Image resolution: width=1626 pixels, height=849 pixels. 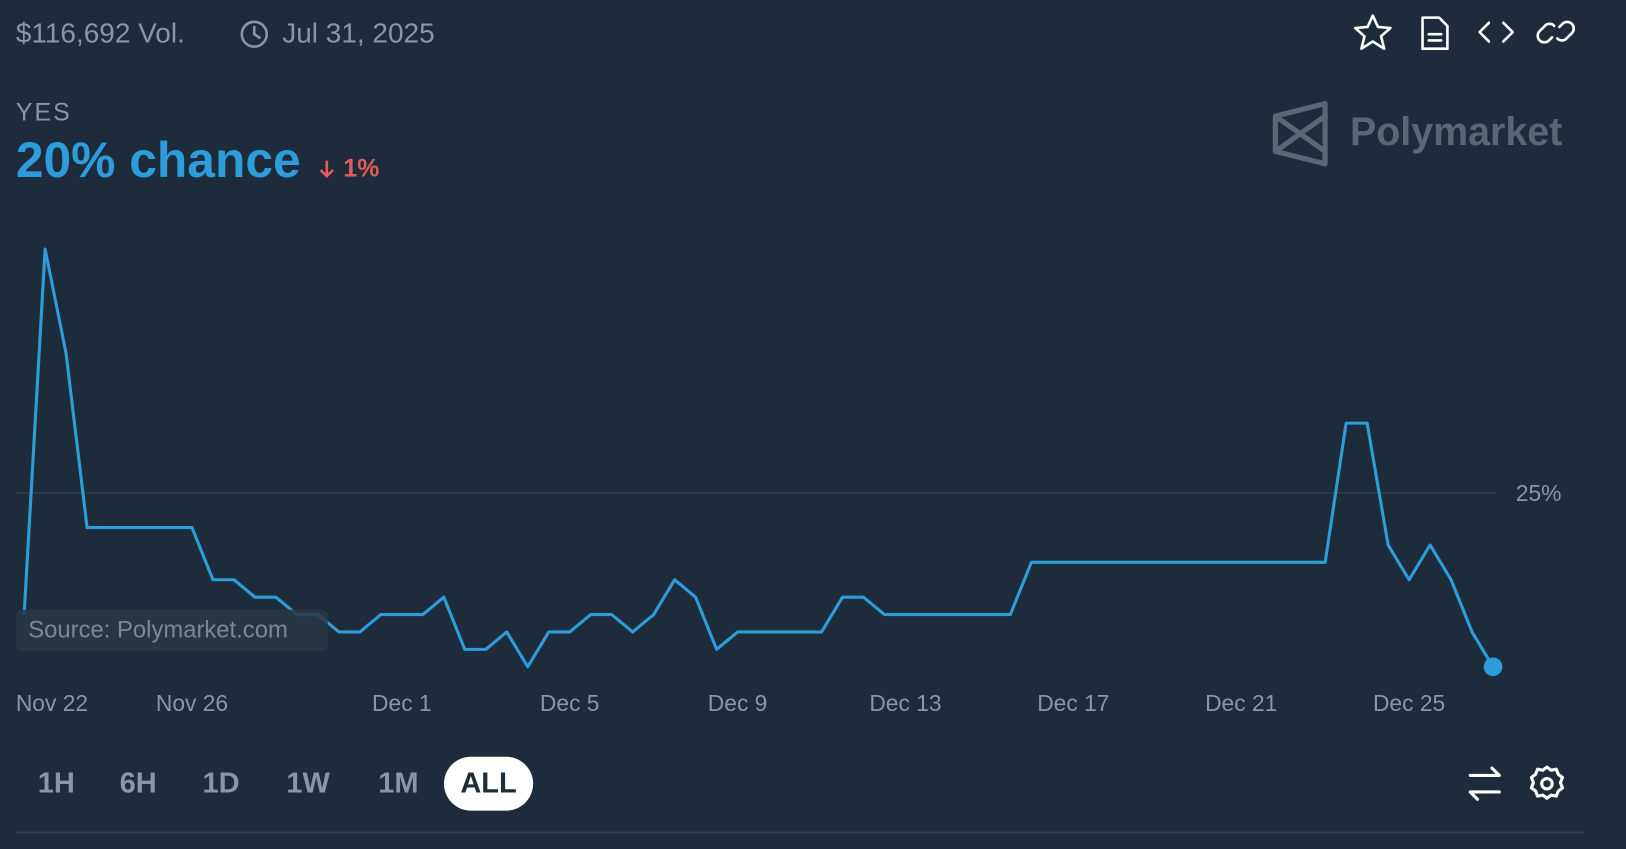 What do you see at coordinates (56, 783) in the screenshot?
I see `range-button: 1H` at bounding box center [56, 783].